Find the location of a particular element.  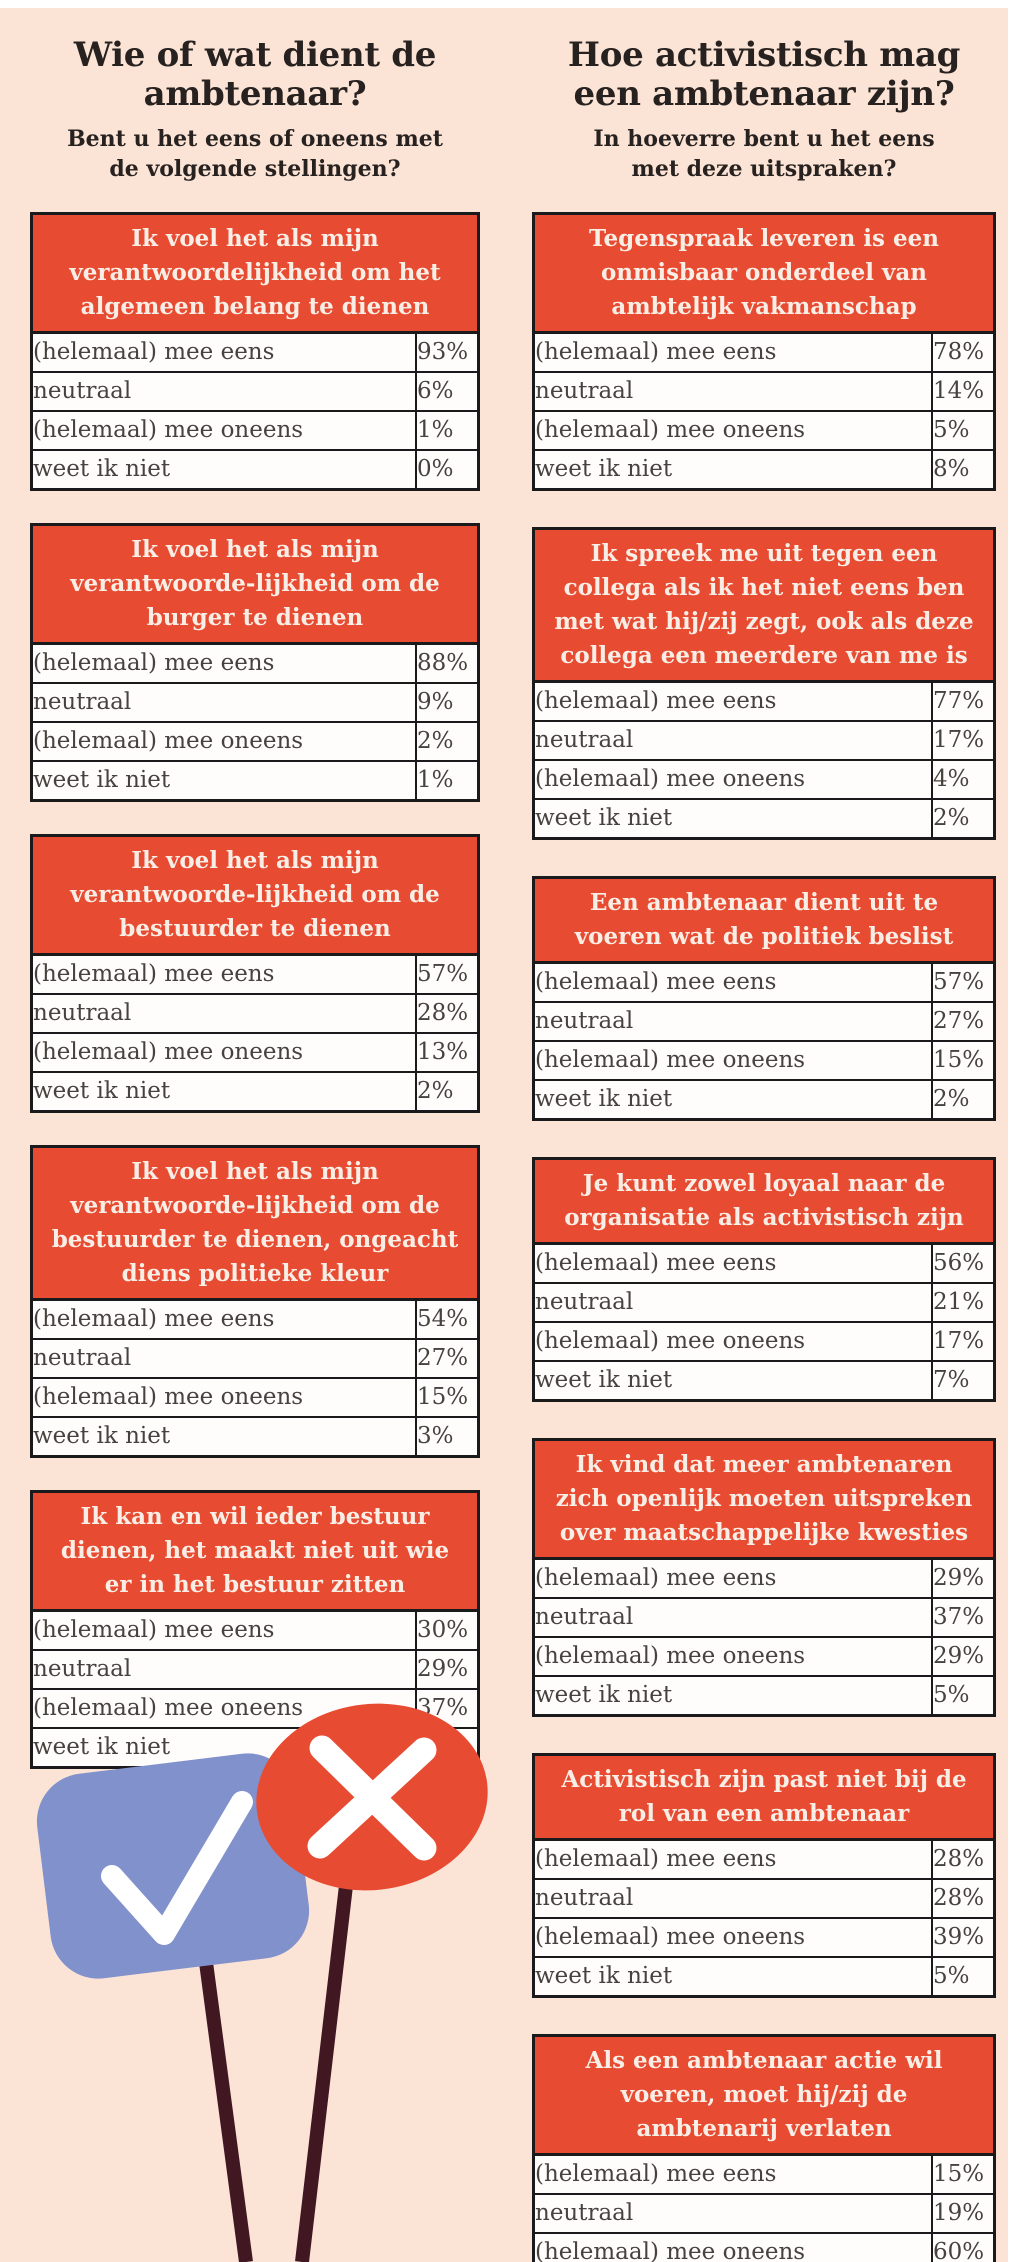

table-row: neutraal 6% is located at coordinates (255, 391).